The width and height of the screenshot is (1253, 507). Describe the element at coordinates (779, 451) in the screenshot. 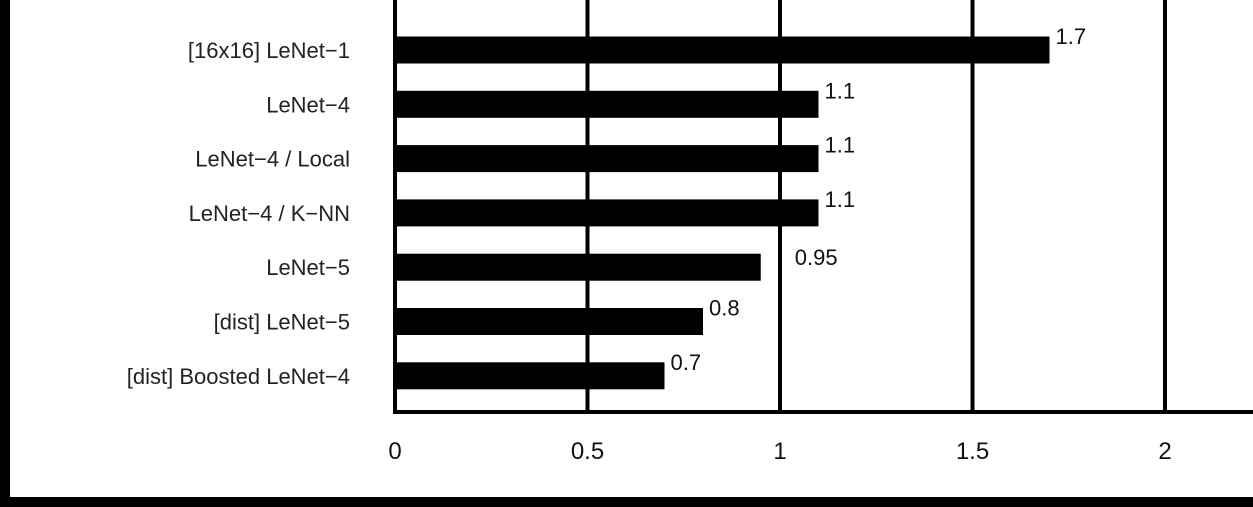

I see `x-tick-label: 1` at that location.